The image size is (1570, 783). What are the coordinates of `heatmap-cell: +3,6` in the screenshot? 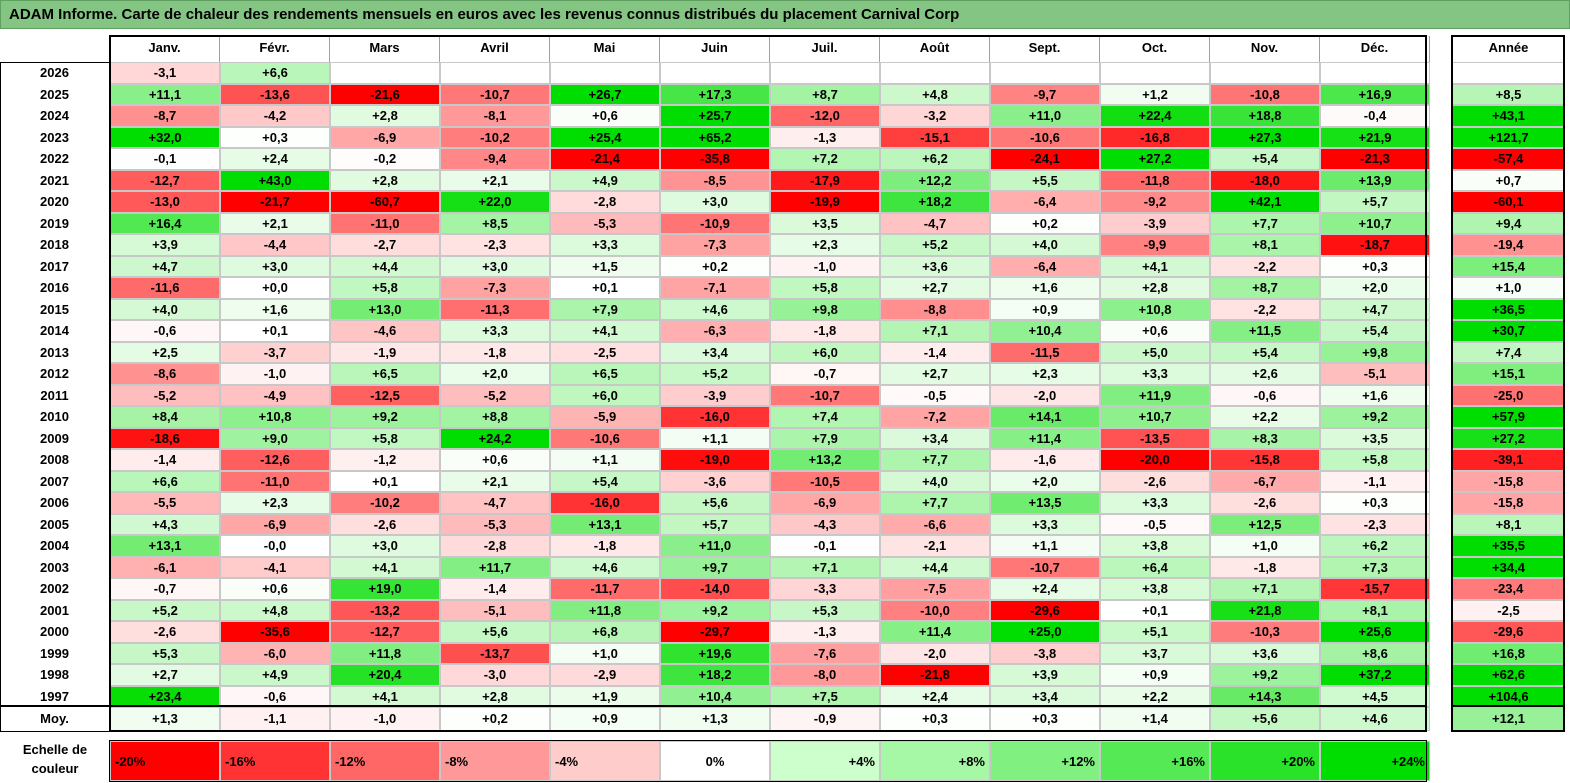 It's located at (935, 266).